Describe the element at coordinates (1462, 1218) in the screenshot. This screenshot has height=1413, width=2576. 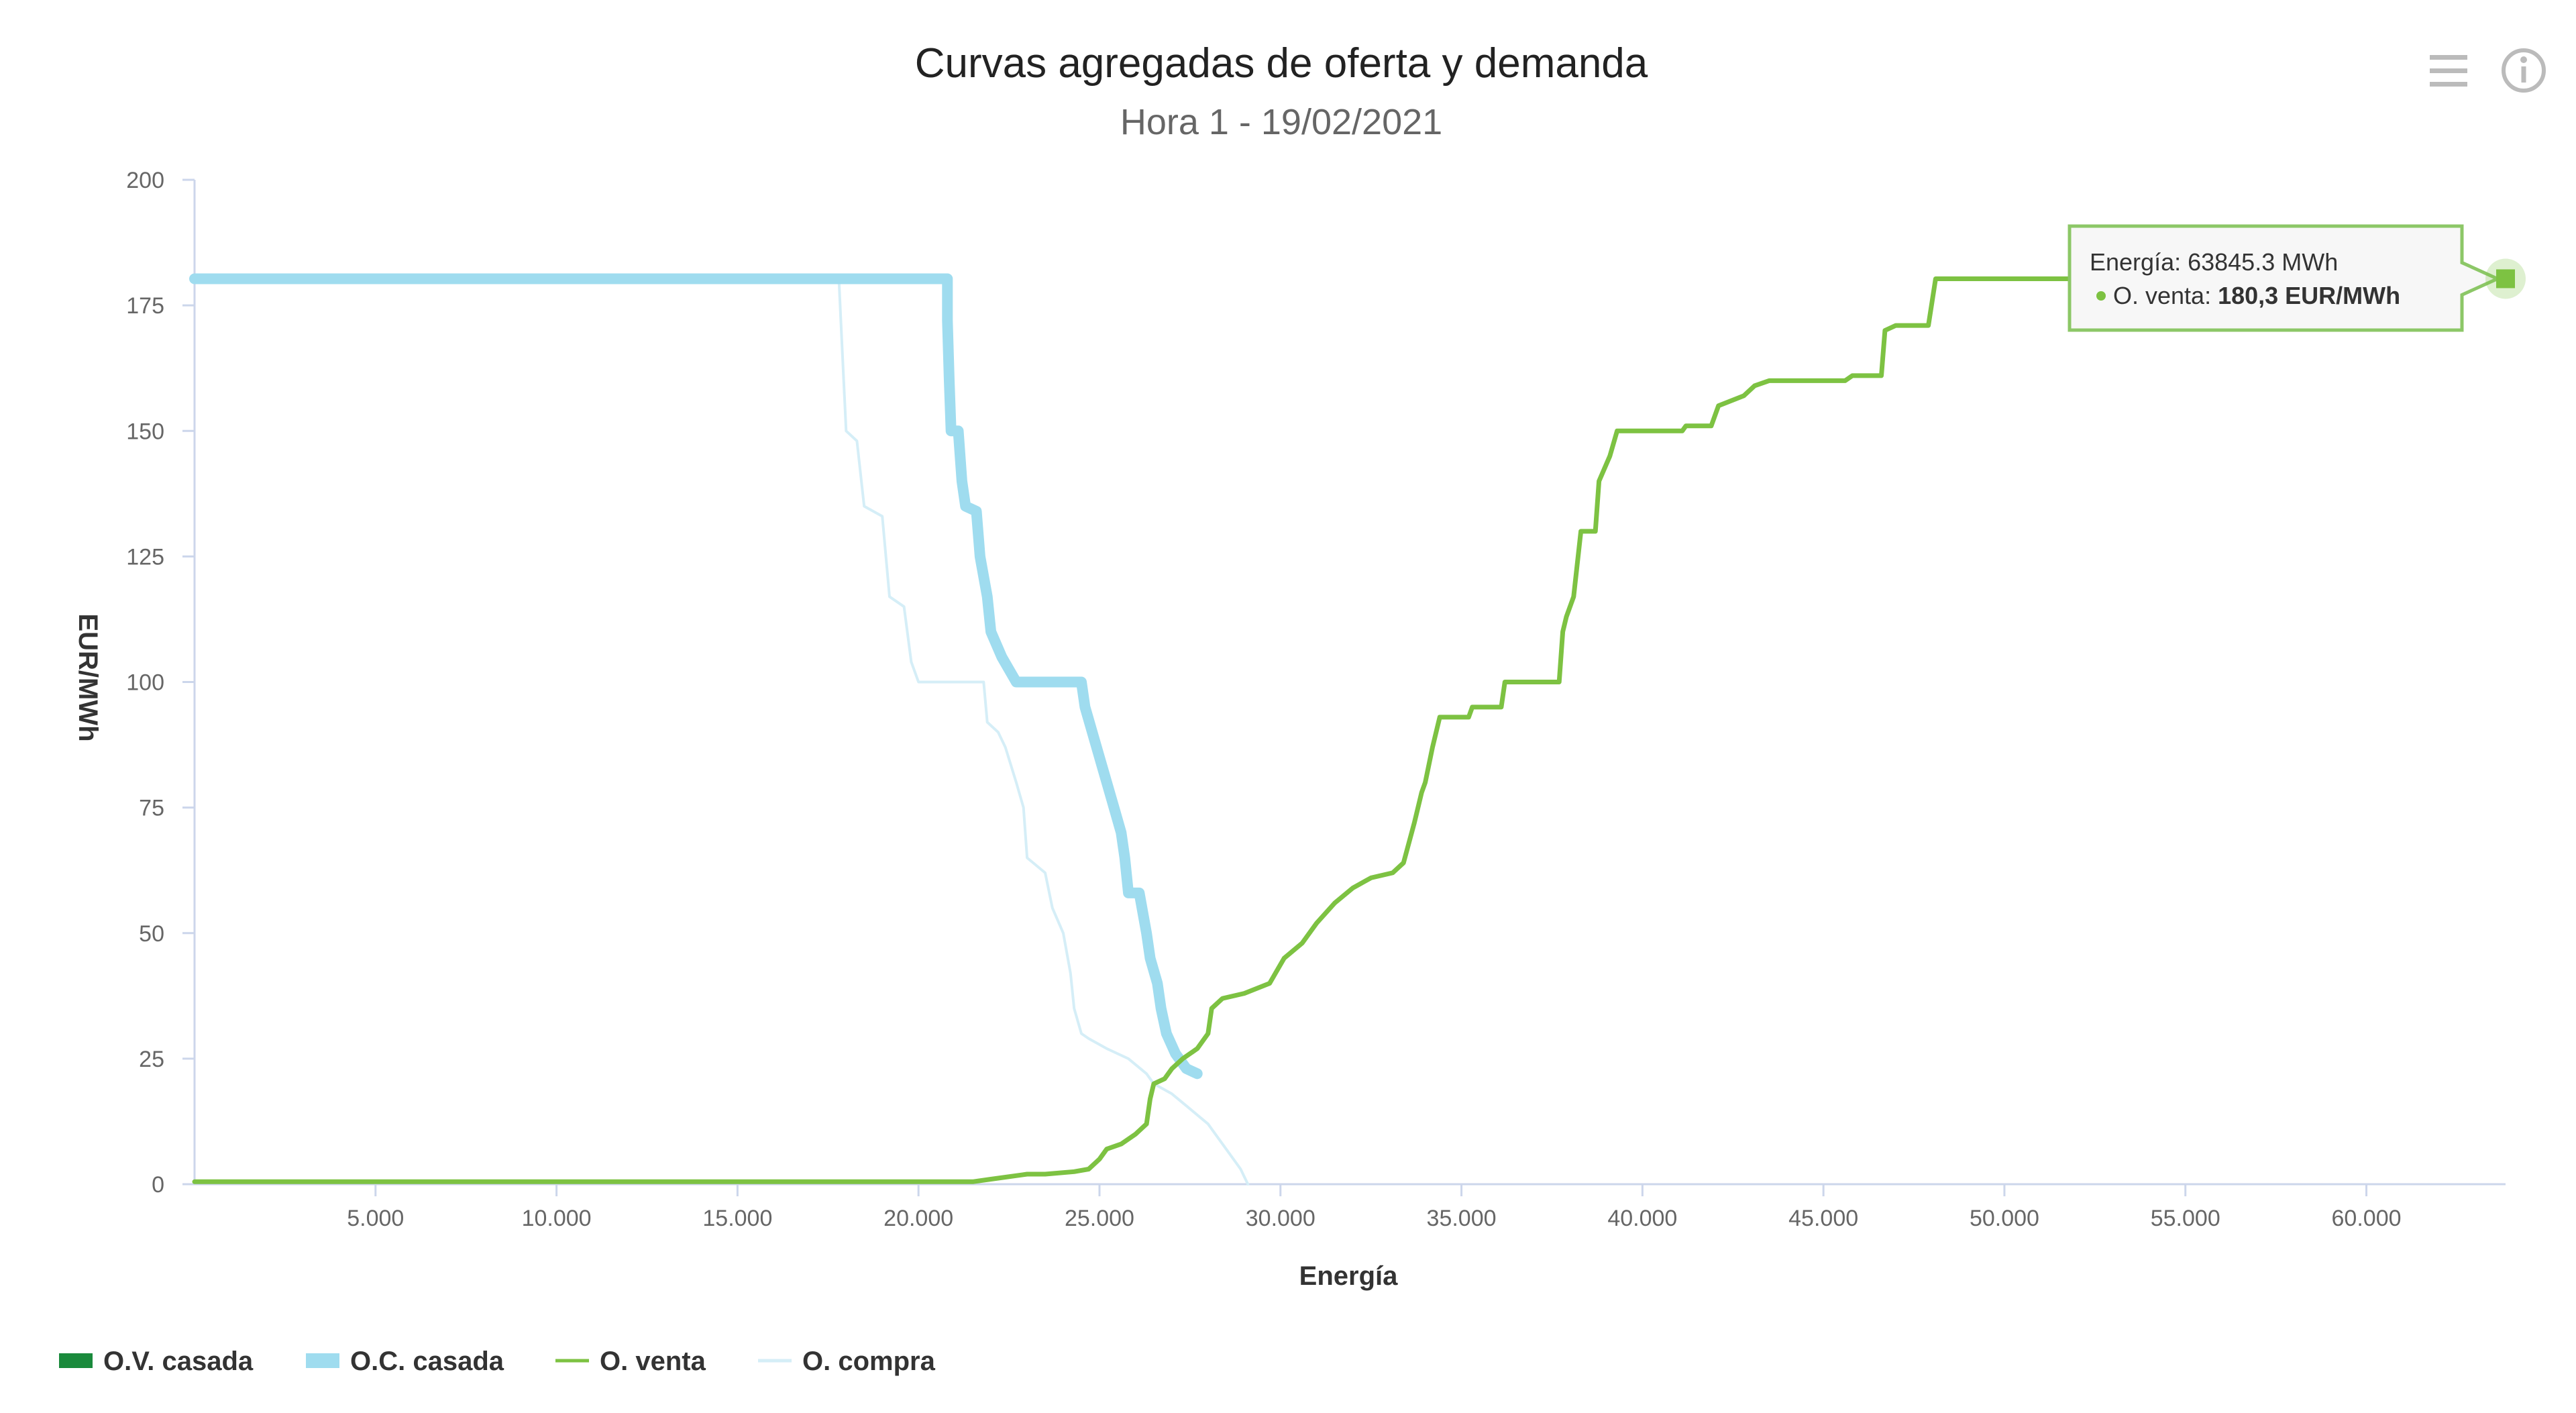
I see `x-tick-label: 35.000` at that location.